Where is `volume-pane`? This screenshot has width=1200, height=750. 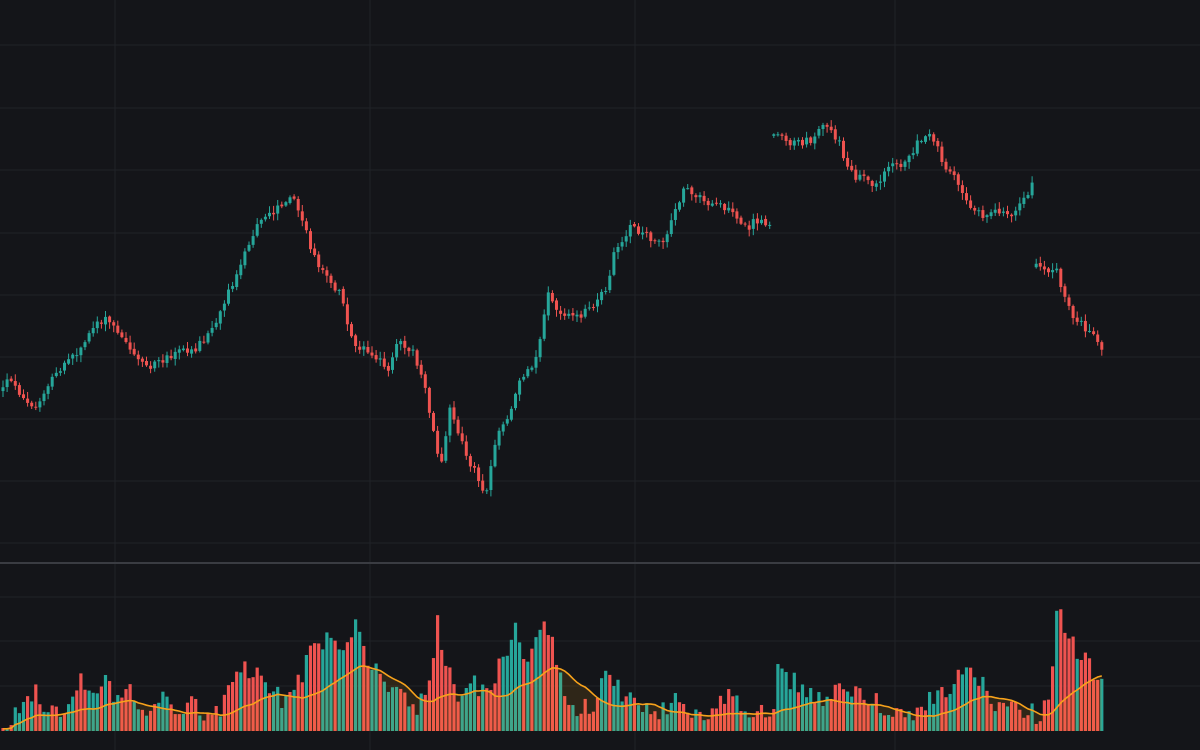 volume-pane is located at coordinates (552, 670).